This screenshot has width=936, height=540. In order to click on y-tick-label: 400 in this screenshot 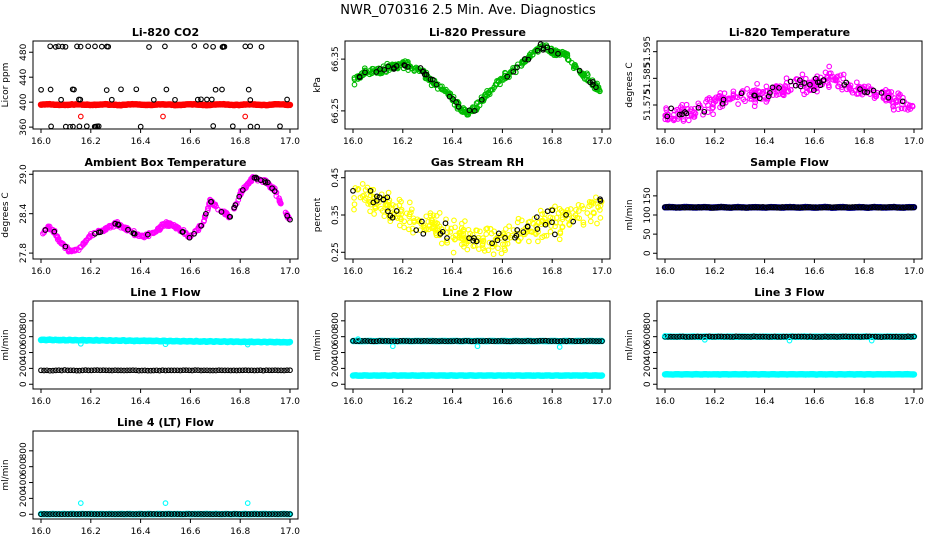, I will do `click(24, 482)`.